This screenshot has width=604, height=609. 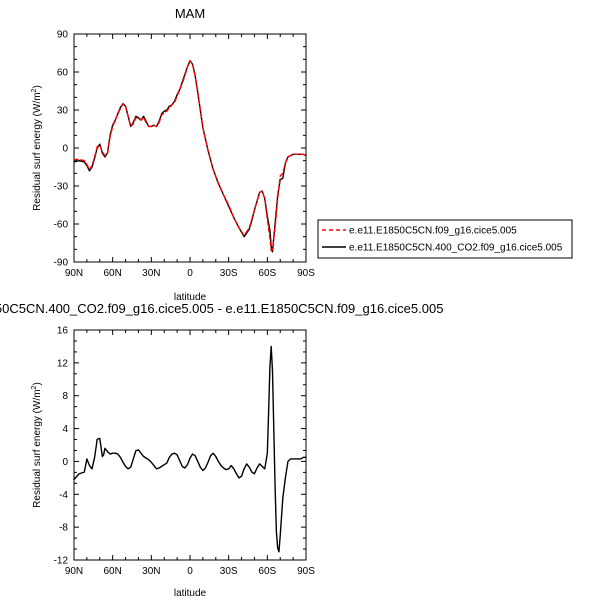 I want to click on top-y-axis-title: Residual surf energy (W/m2), so click(x=37, y=148).